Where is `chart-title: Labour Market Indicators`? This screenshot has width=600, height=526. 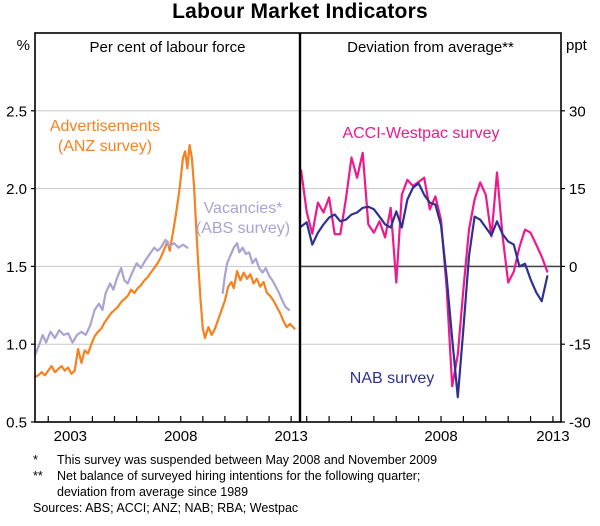 chart-title: Labour Market Indicators is located at coordinates (300, 11).